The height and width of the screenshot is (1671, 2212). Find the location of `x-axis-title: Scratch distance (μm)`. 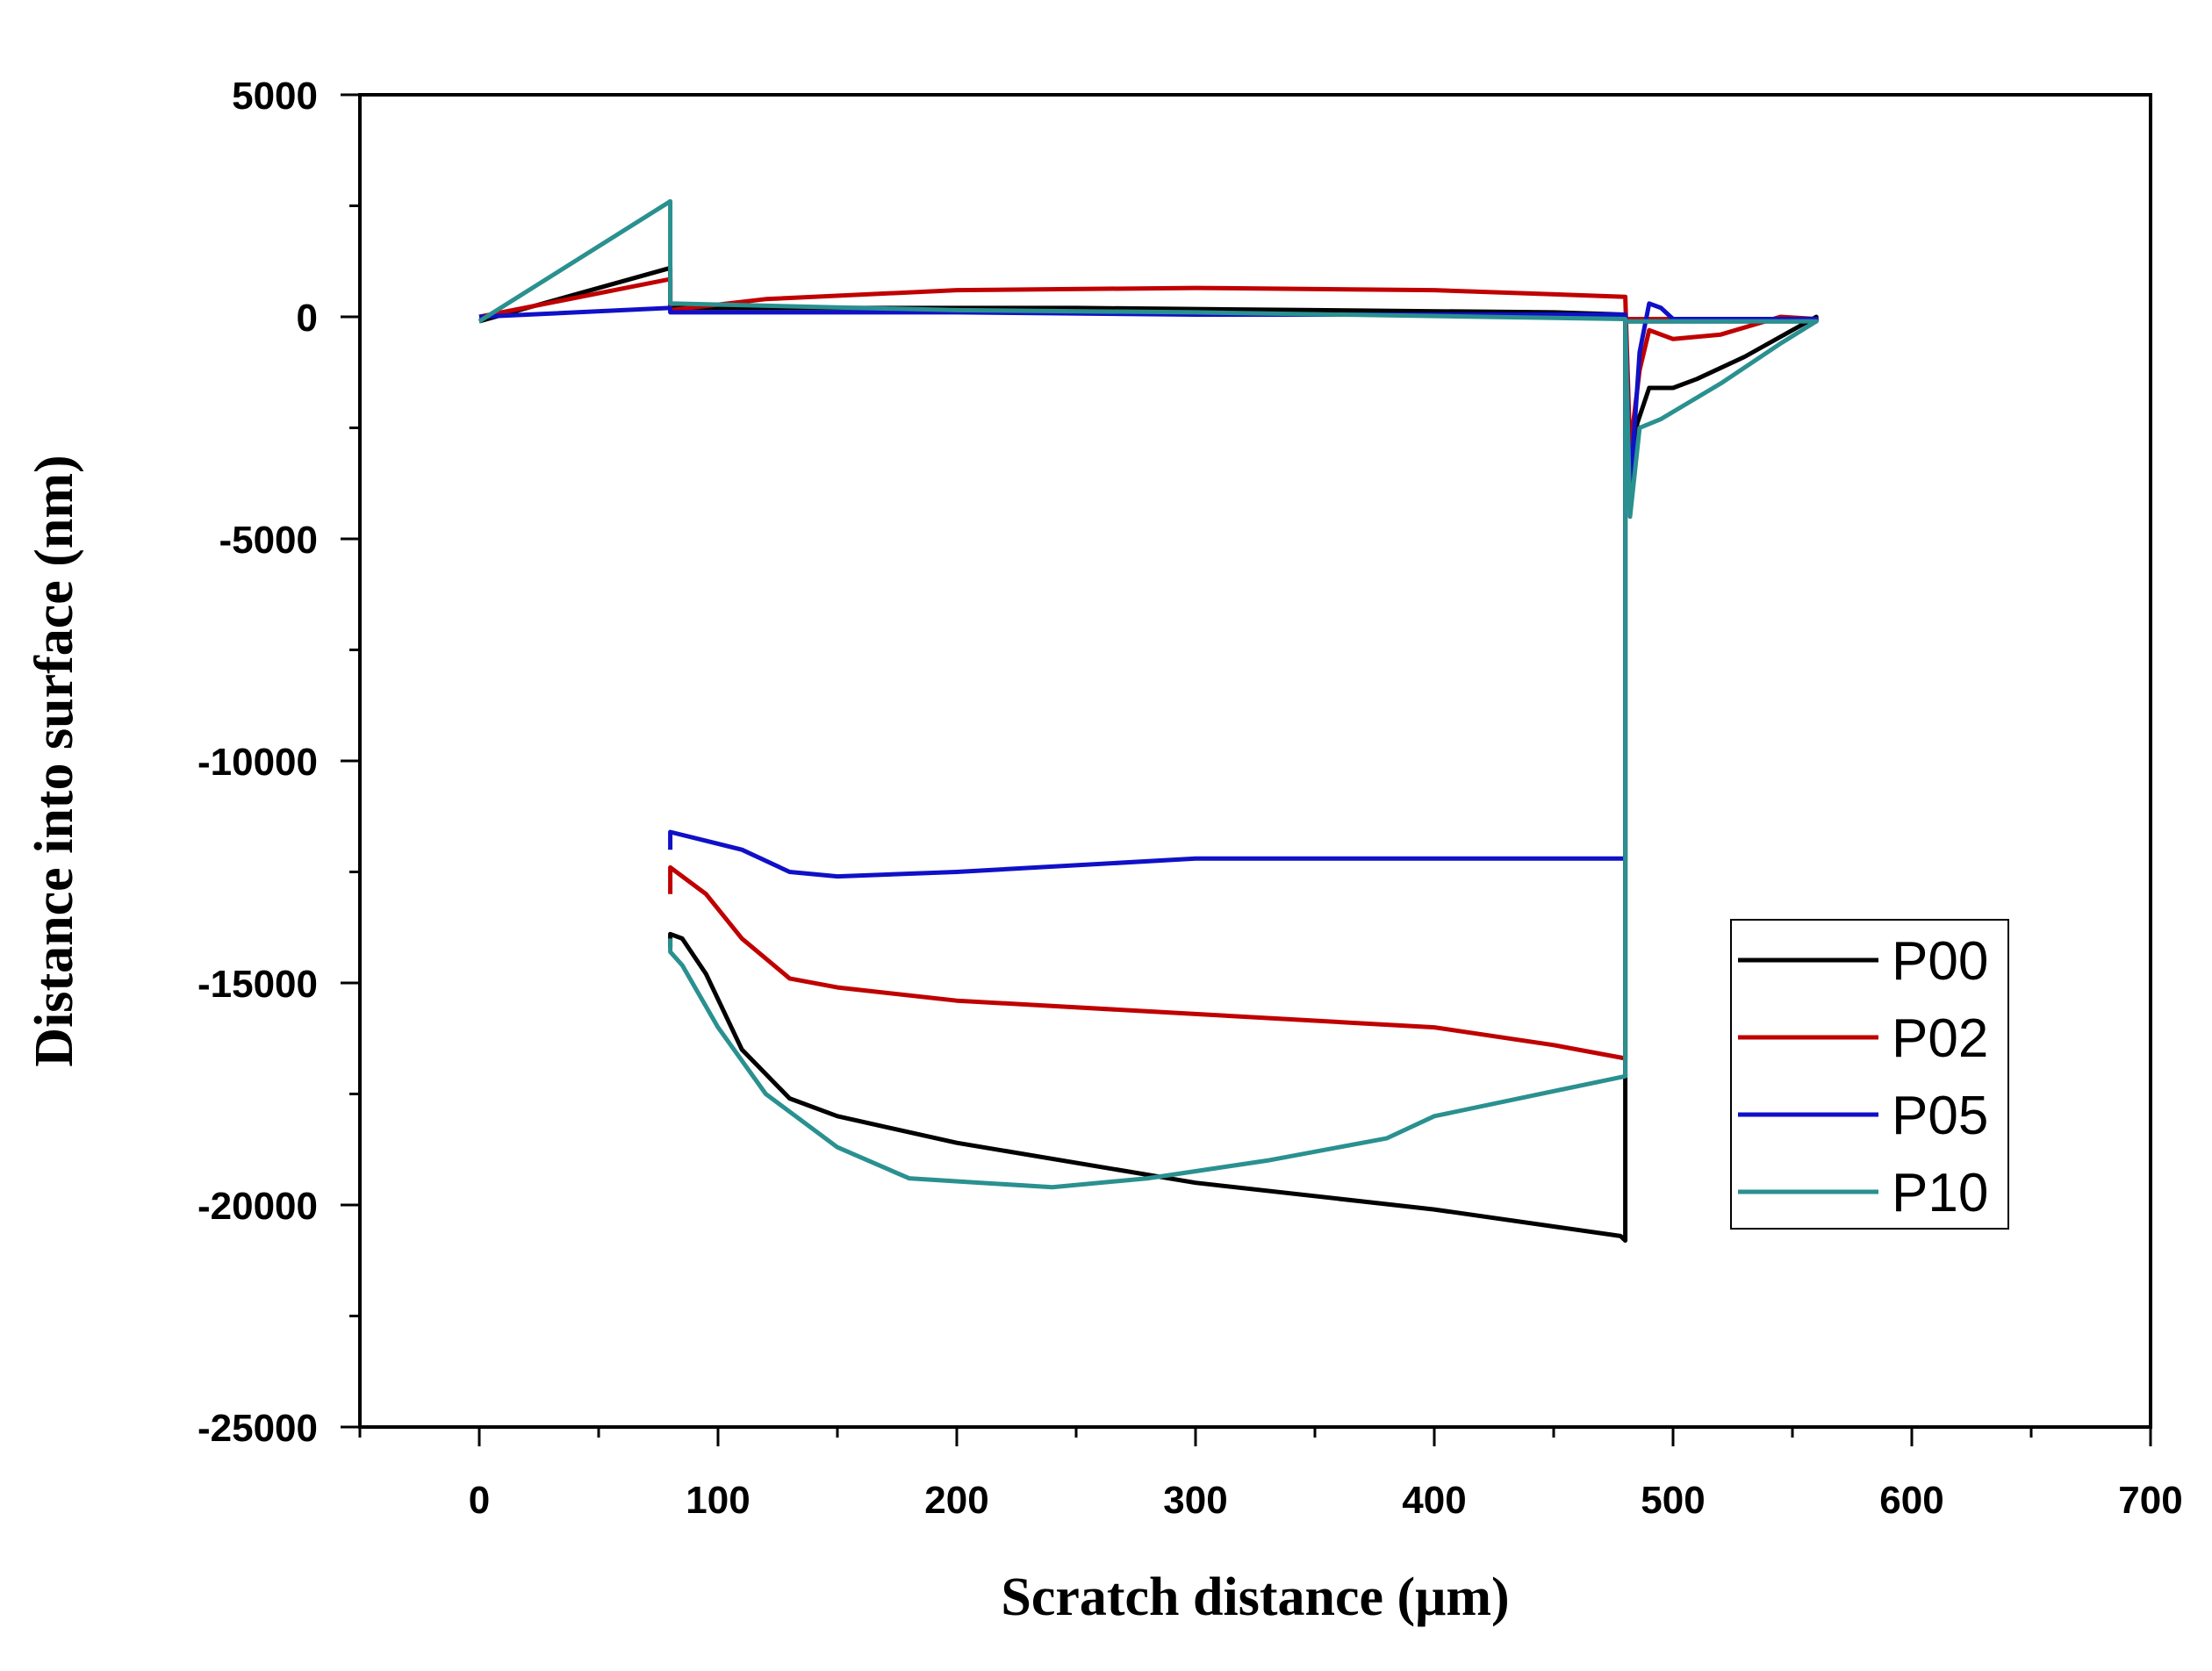

x-axis-title: Scratch distance (μm) is located at coordinates (1255, 1597).